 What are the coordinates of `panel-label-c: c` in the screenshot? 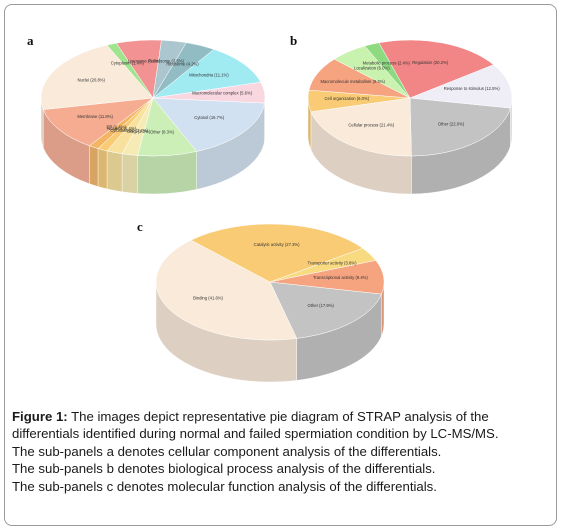 It's located at (140, 226).